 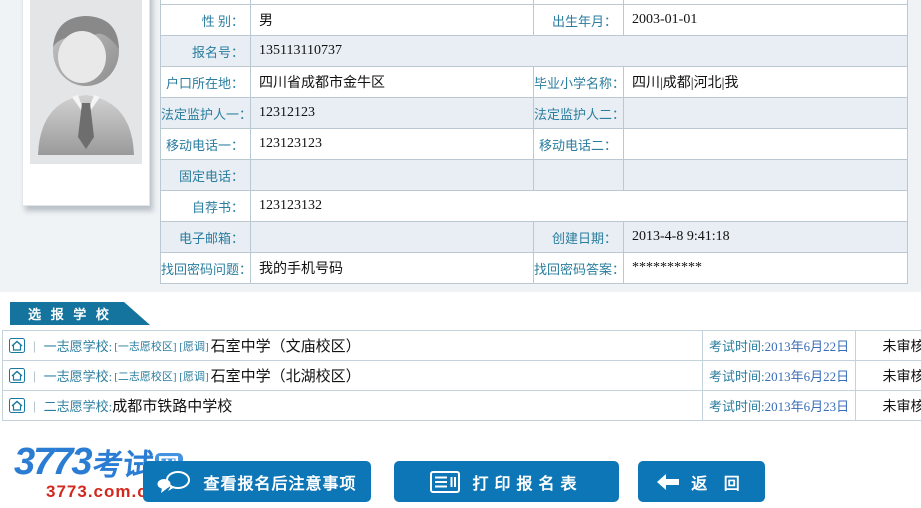 What do you see at coordinates (172, 407) in the screenshot?
I see `school-name: 成都市铁路中学校` at bounding box center [172, 407].